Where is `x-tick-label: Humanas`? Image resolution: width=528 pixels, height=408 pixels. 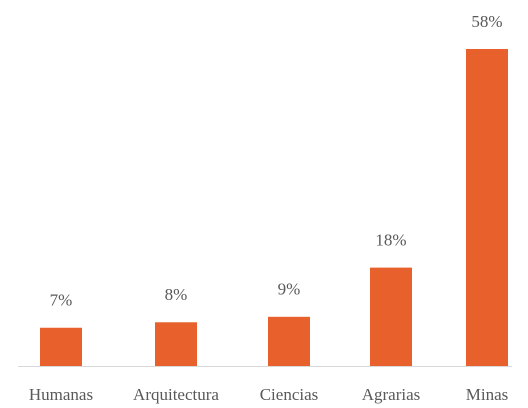 x-tick-label: Humanas is located at coordinates (61, 394).